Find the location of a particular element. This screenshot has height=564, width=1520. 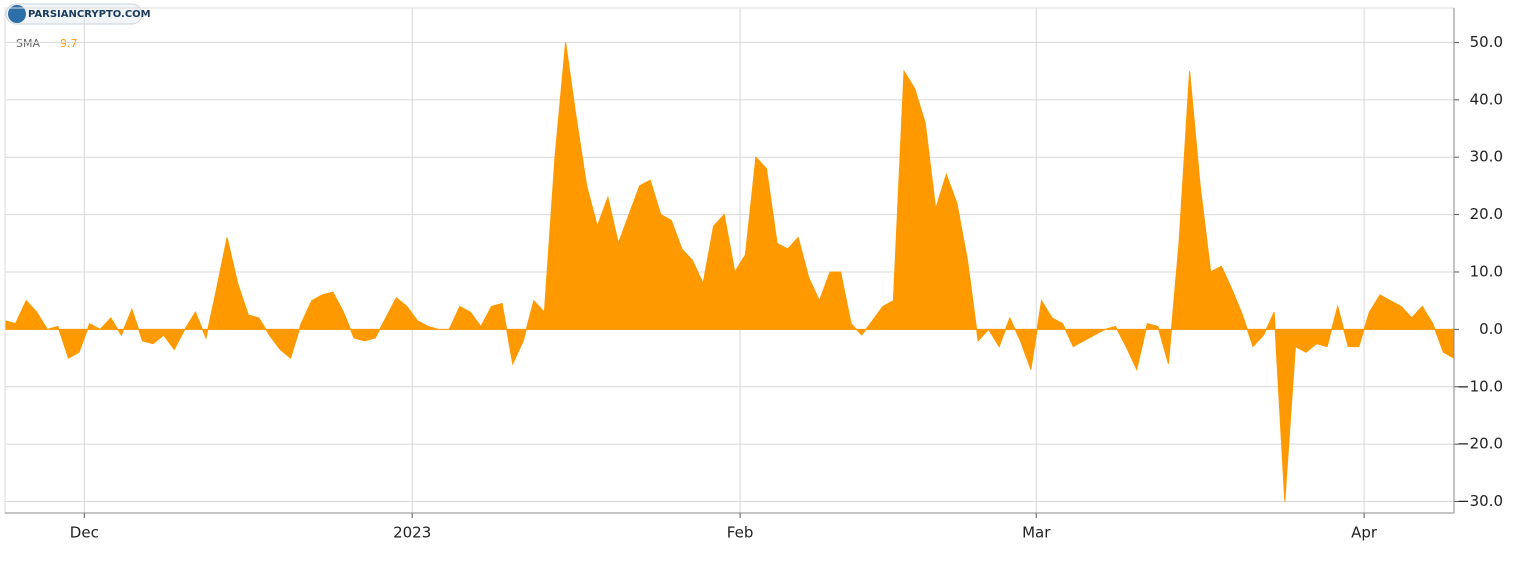

watermark-badge is located at coordinates (74, 14).